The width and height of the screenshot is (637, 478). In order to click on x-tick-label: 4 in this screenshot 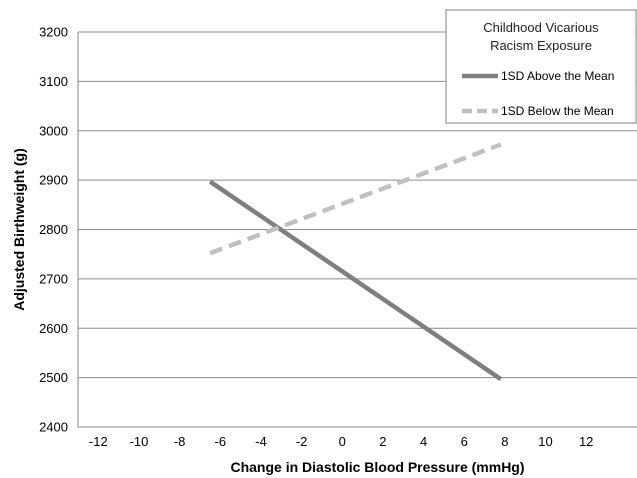, I will do `click(423, 441)`.